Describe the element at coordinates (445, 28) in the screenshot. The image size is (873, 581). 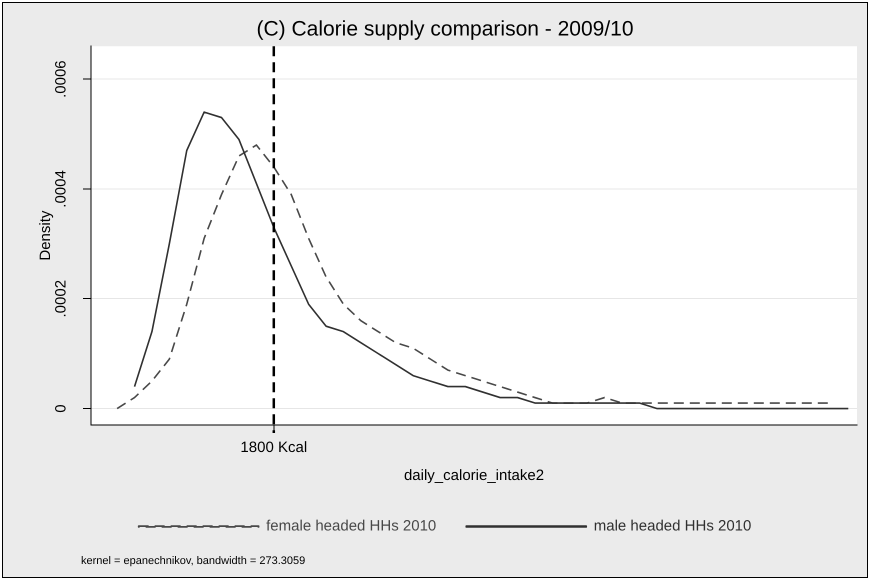
I see `chart-title: (C) Calorie supply comparison - 2009/10` at that location.